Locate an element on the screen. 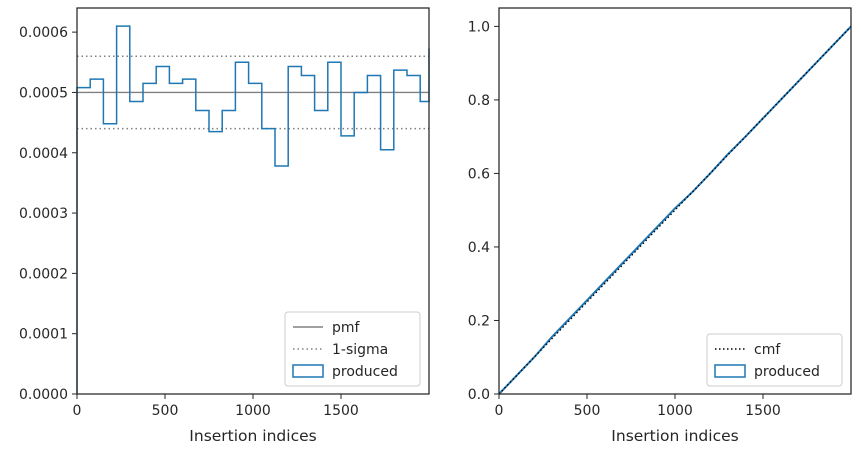 The height and width of the screenshot is (453, 861). legend-label-cmf: cmf is located at coordinates (767, 350).